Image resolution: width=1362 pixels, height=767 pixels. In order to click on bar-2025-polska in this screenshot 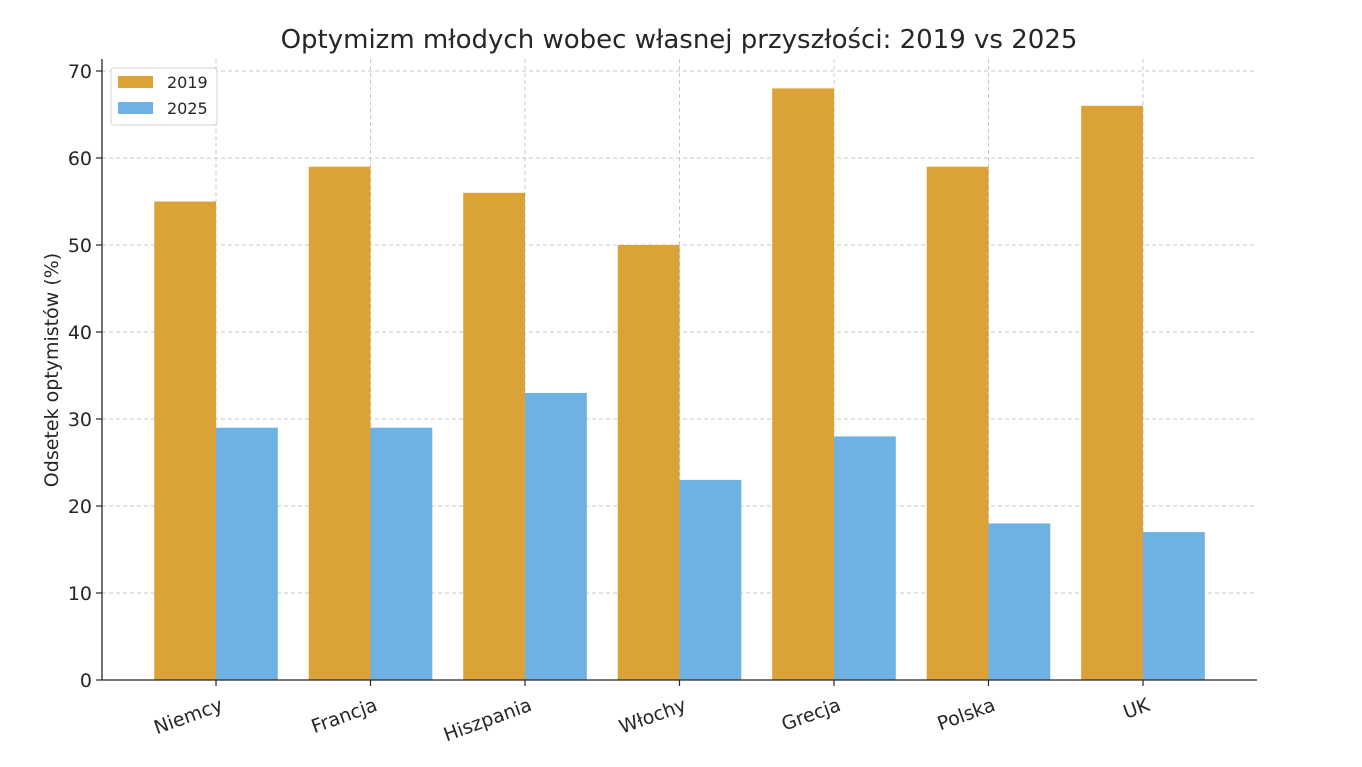, I will do `click(1019, 601)`.